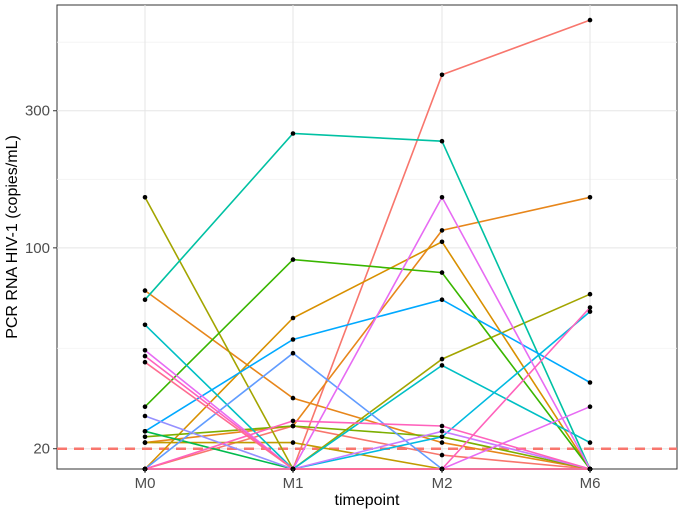 Image resolution: width=682 pixels, height=512 pixels. I want to click on y-tick-label: 100, so click(37, 248).